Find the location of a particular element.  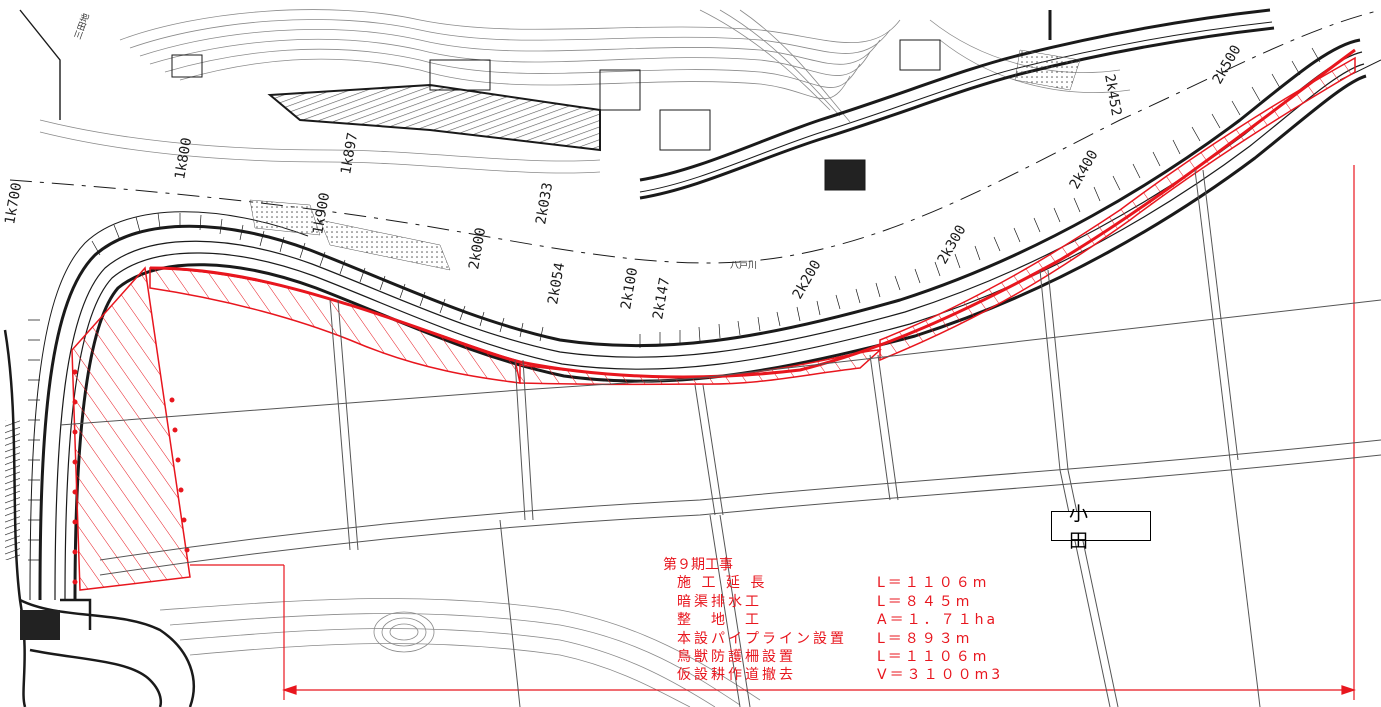

notes-item-label: 暗渠排水工 is located at coordinates (719, 601).